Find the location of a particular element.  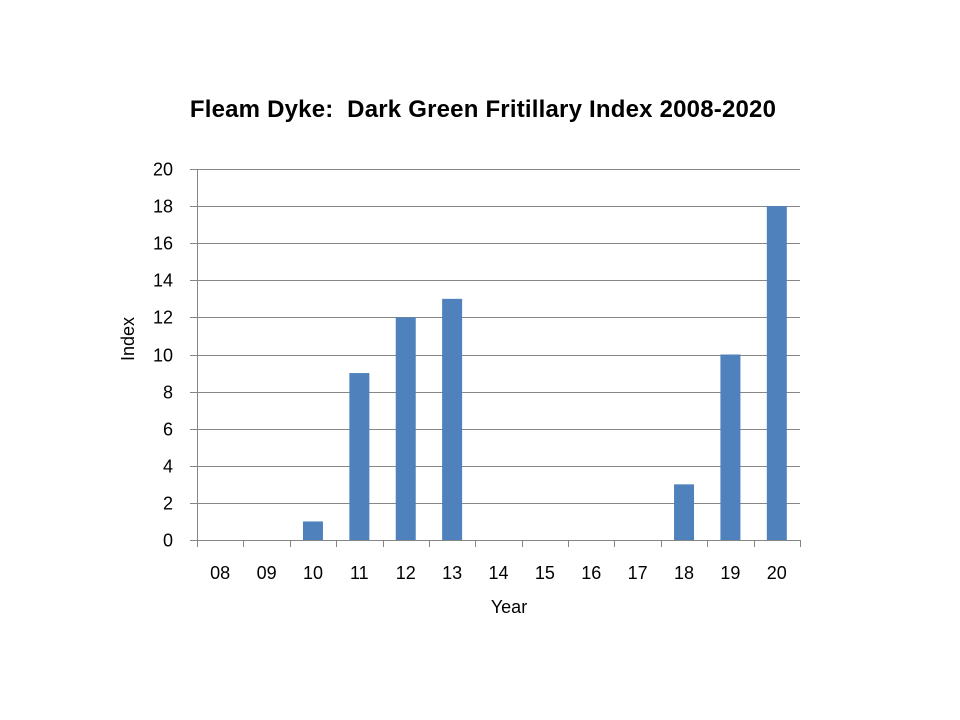

x-tick-label: 12 is located at coordinates (406, 573).